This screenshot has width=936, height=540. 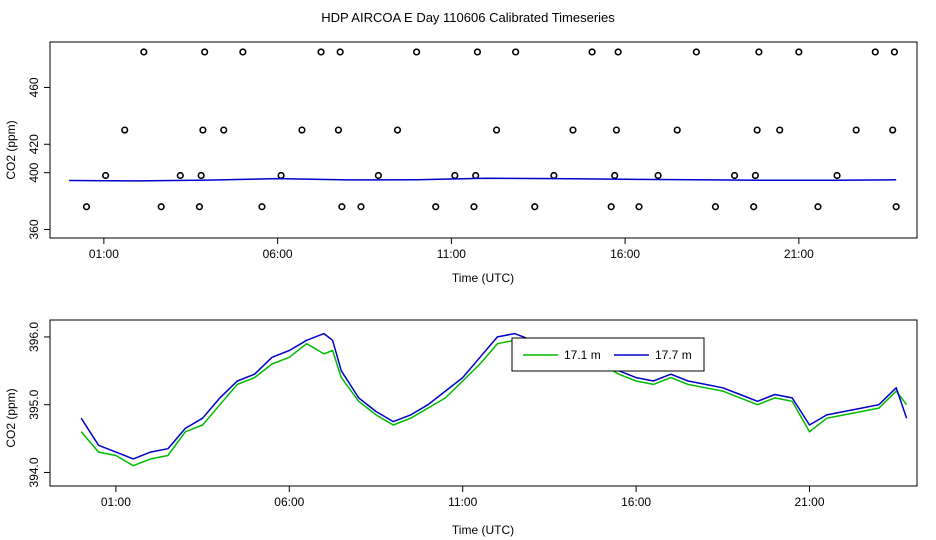 I want to click on x-axis-bottom: 01:00 06:00 11:00 16:00 21:00, so click(x=463, y=497).